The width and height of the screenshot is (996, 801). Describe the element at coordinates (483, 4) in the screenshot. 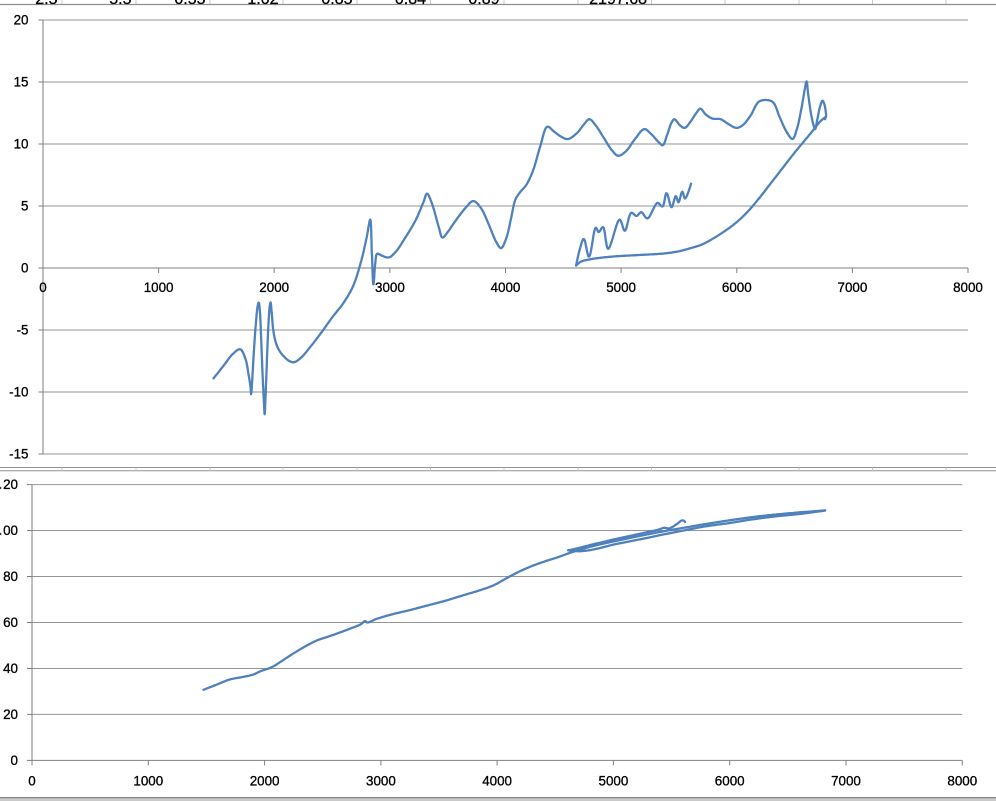

I see `svg-text: 0.89` at that location.